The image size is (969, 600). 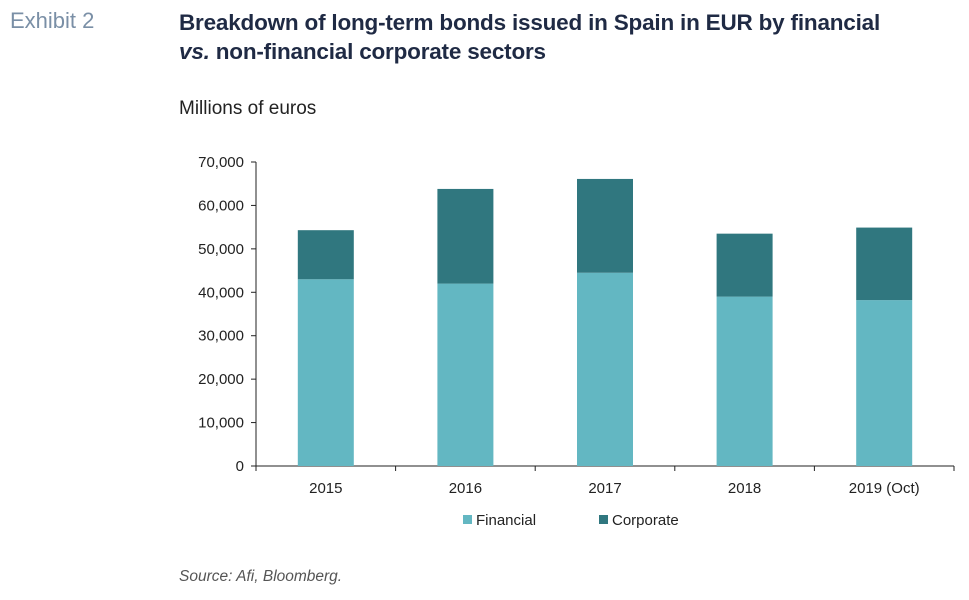 I want to click on legend-swatch-corporate, so click(x=603, y=519).